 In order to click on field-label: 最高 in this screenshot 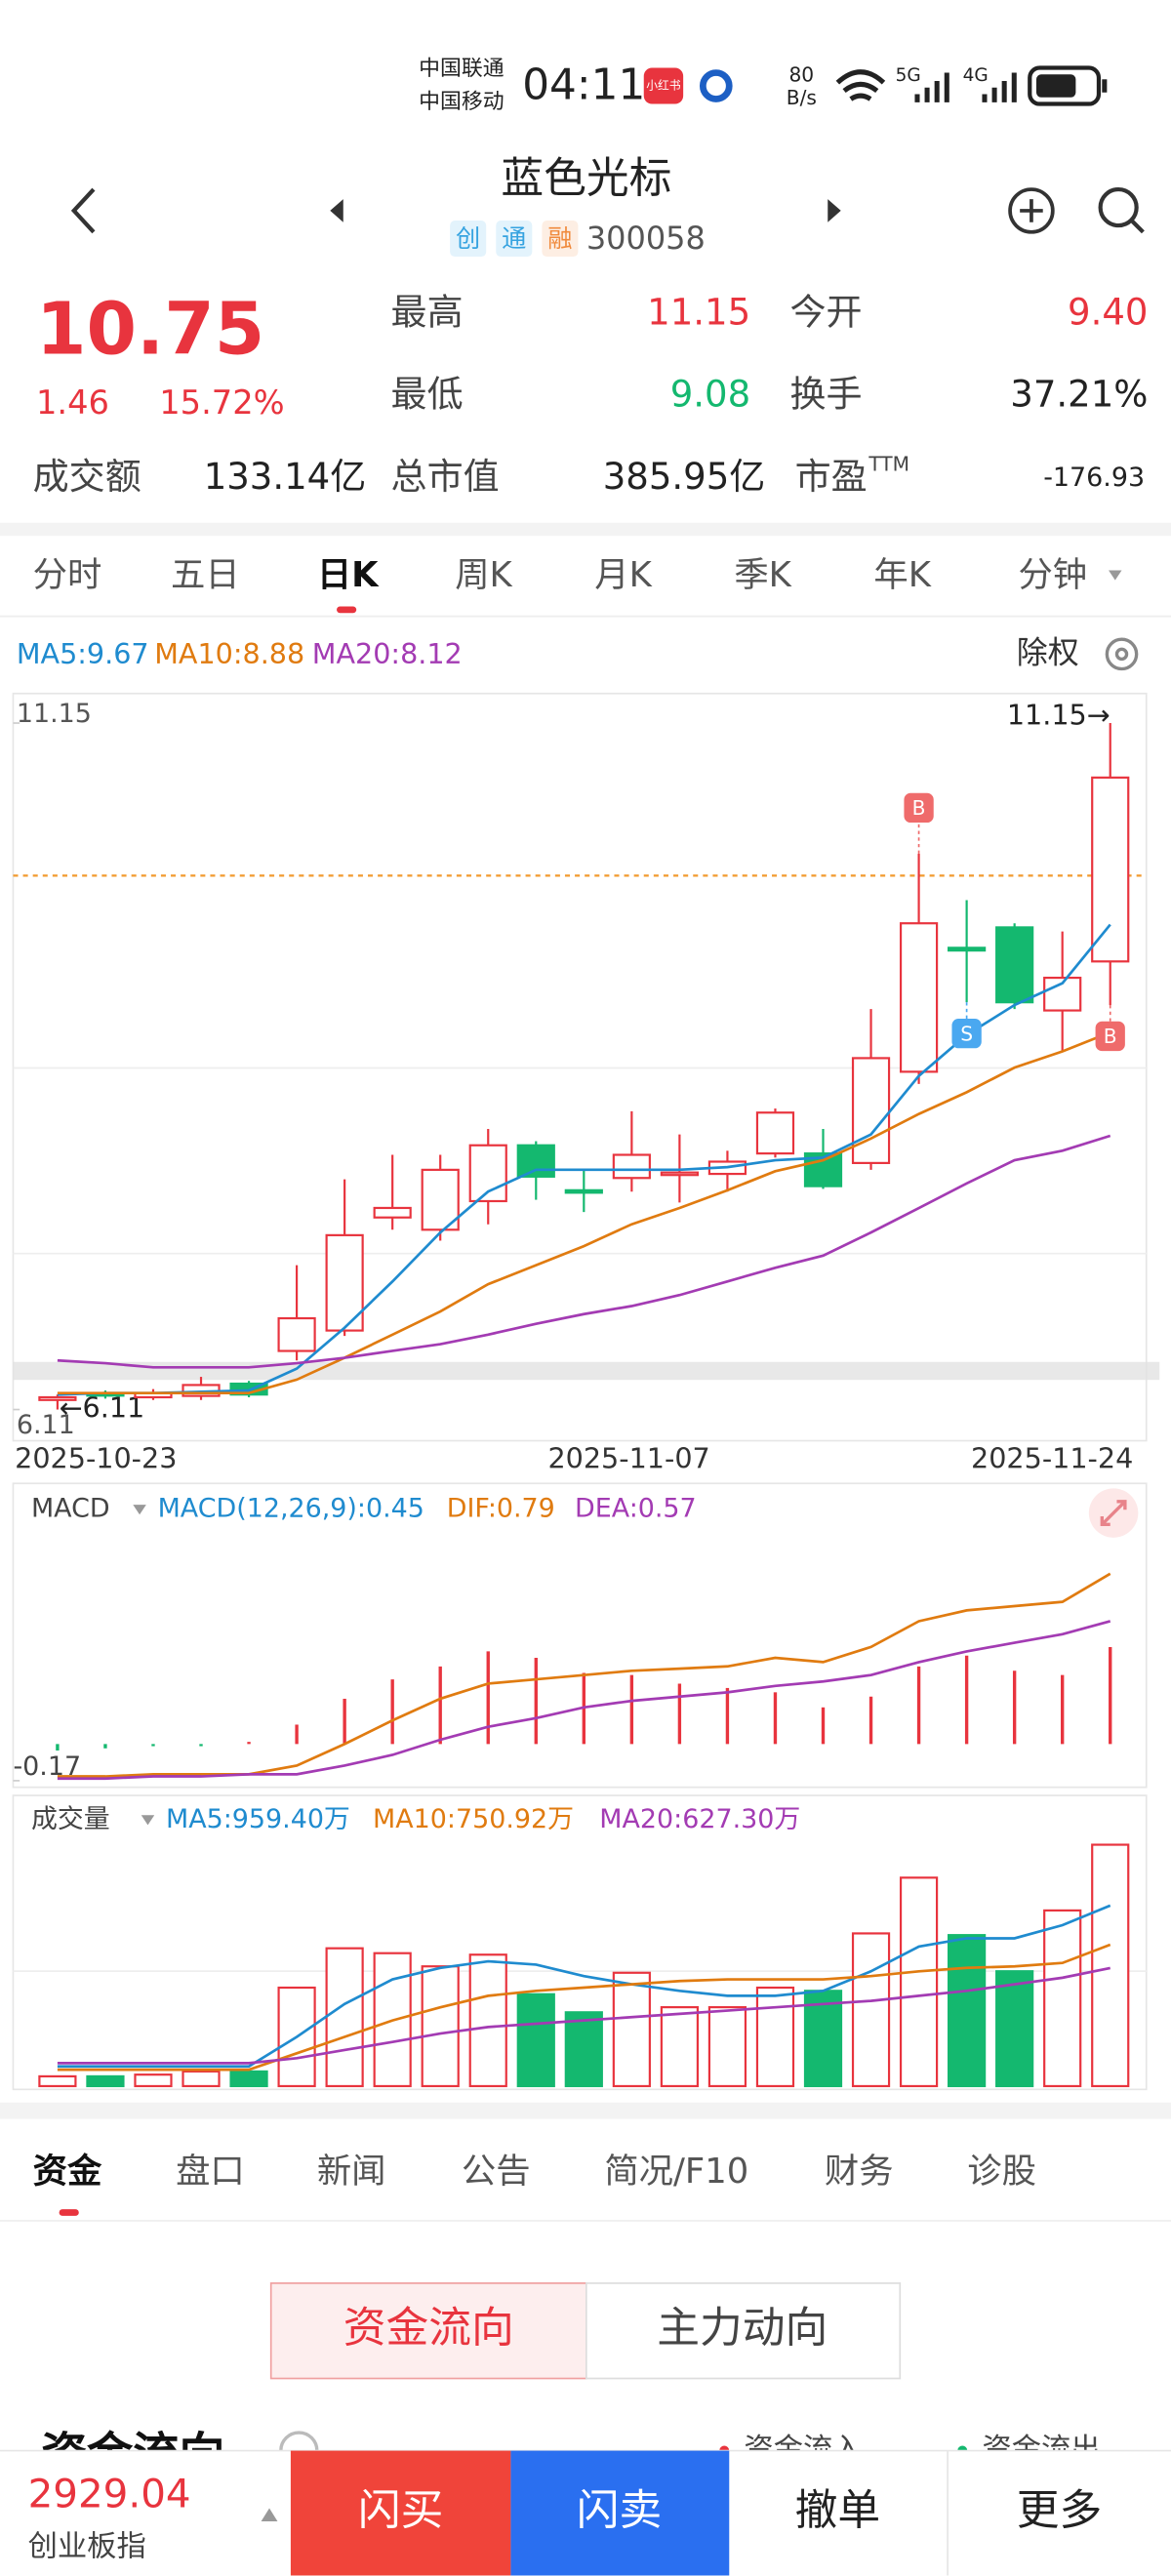, I will do `click(427, 312)`.